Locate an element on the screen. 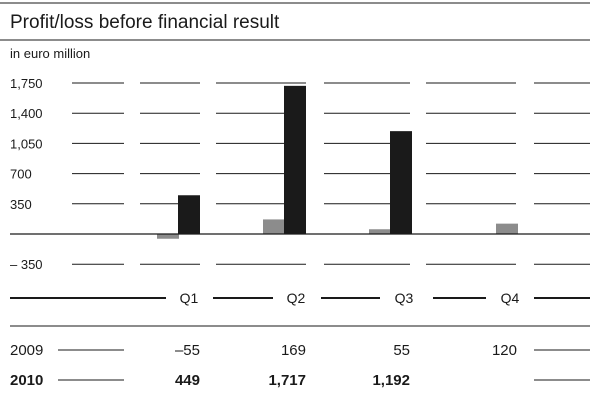  unit-label: in euro million is located at coordinates (50, 53).